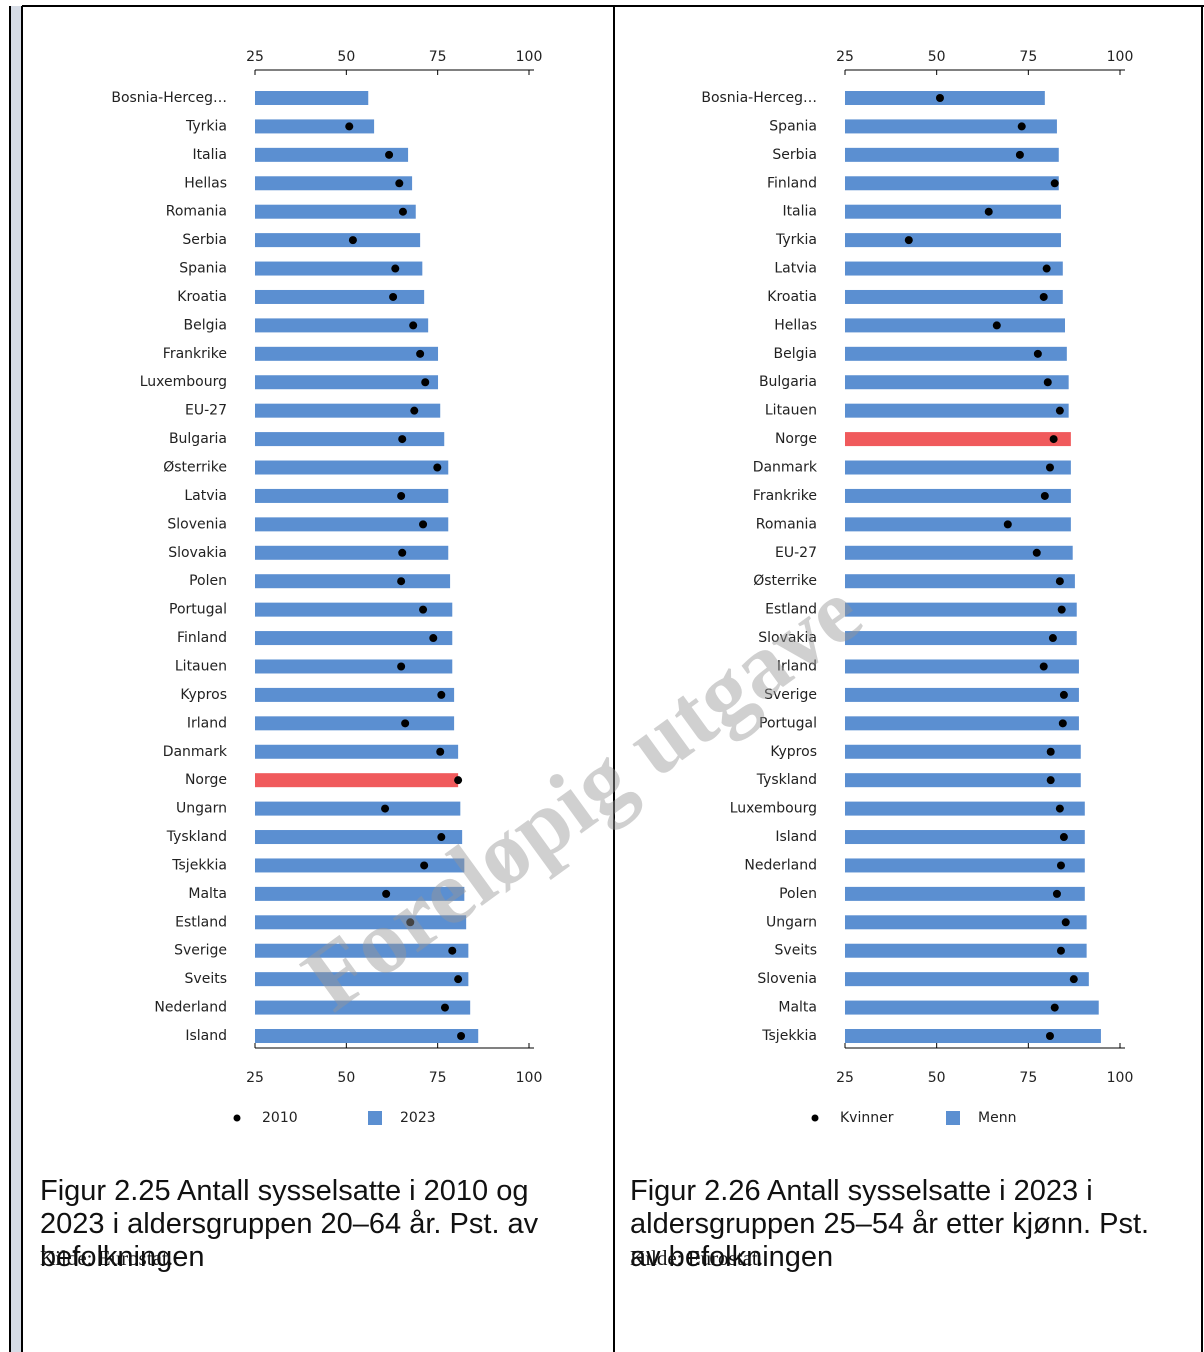 This screenshot has width=1204, height=1352. Describe the element at coordinates (195, 752) in the screenshot. I see `y-tick-label: Danmark` at that location.